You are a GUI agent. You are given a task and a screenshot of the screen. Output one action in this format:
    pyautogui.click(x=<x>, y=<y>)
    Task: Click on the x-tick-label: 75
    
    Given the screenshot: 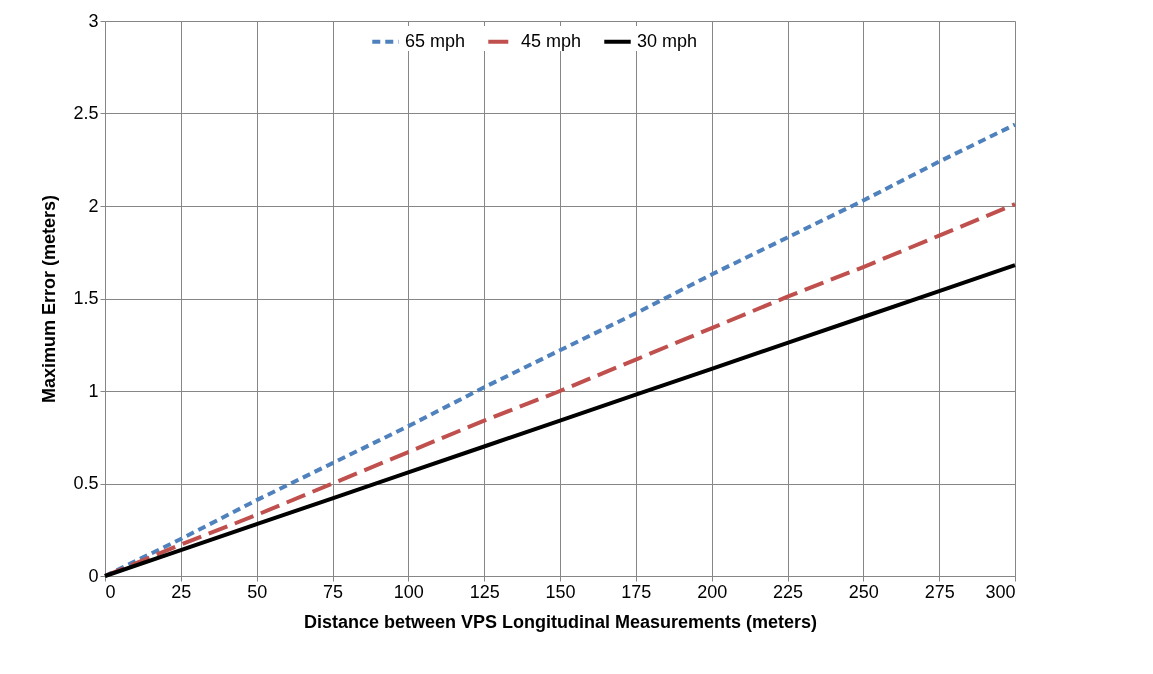 What is the action you would take?
    pyautogui.click(x=333, y=591)
    